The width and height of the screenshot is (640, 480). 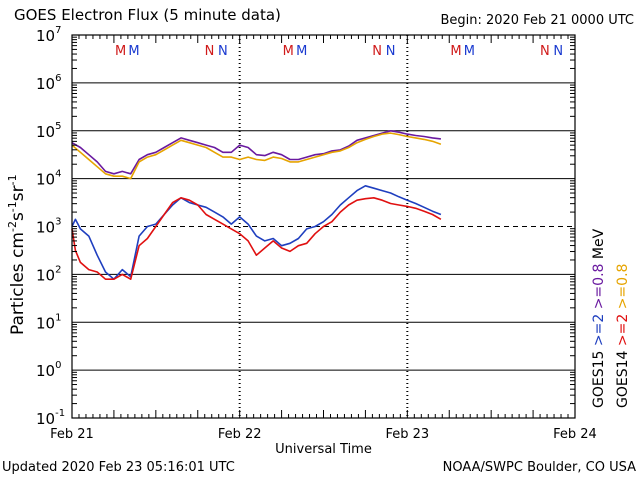 I want to click on y-tick-exponent: 5, so click(x=58, y=126).